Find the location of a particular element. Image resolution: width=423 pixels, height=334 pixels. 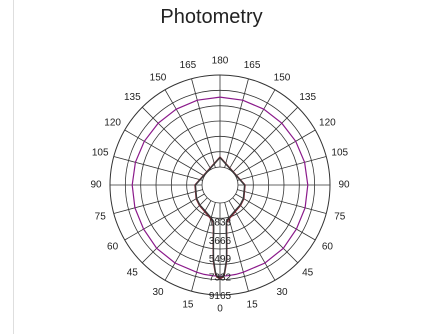

radial-tick-label: 1833 is located at coordinates (220, 222).